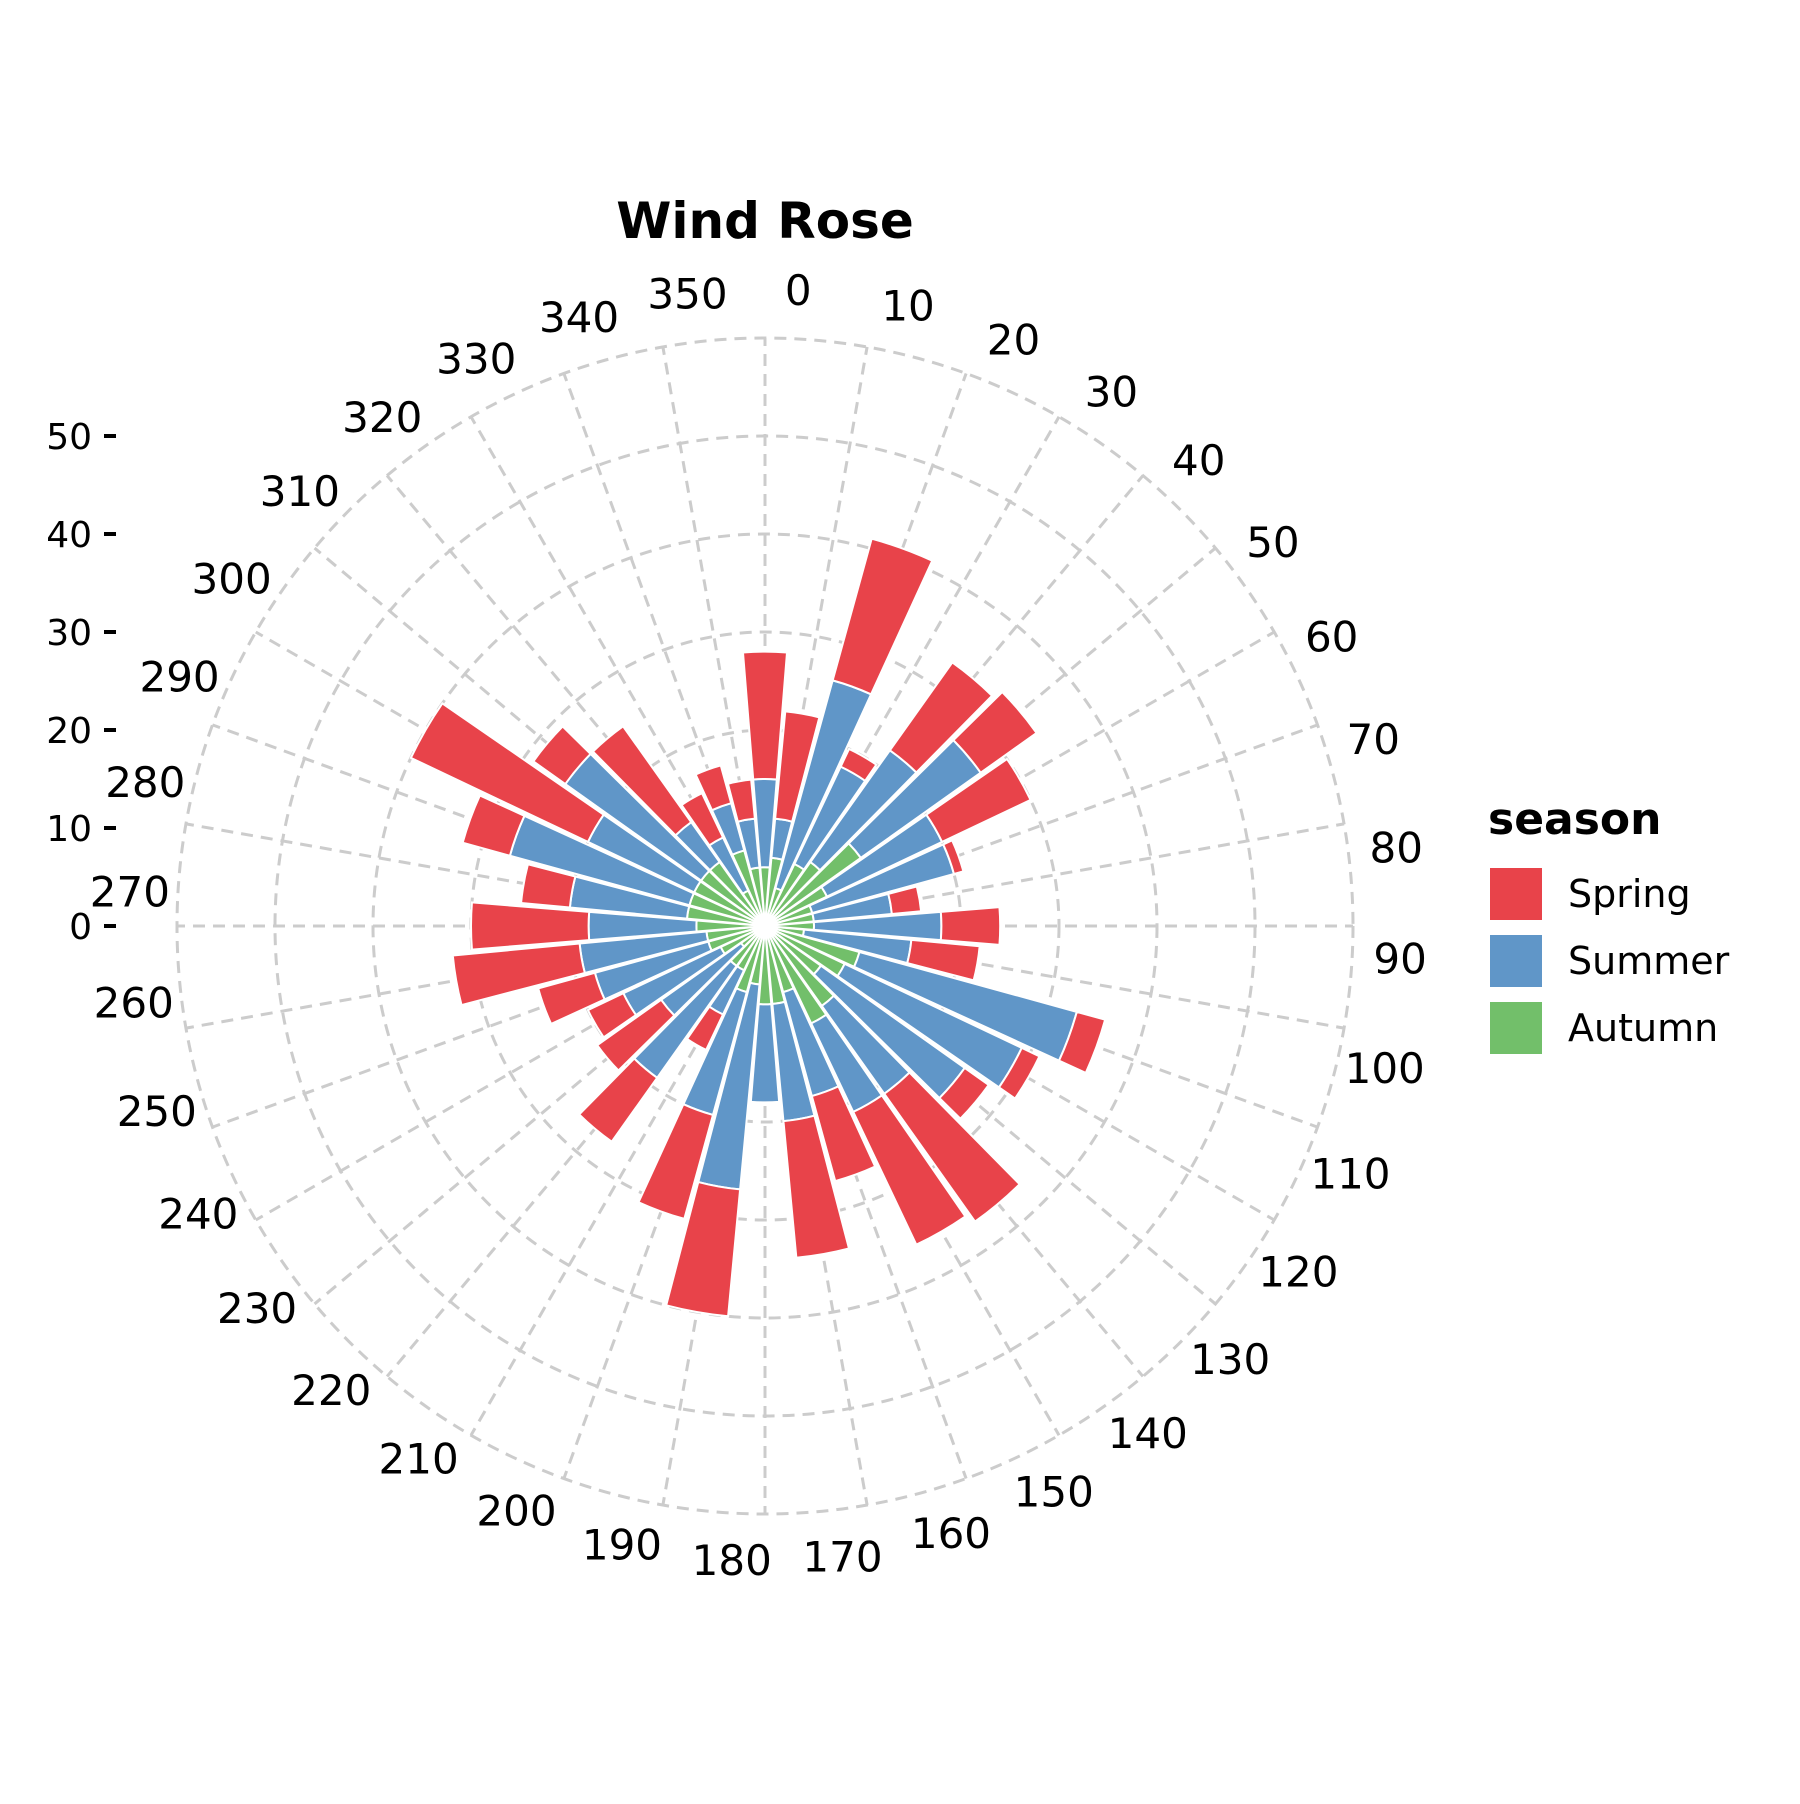  What do you see at coordinates (765, 221) in the screenshot?
I see `chart-title: Wind Rose` at bounding box center [765, 221].